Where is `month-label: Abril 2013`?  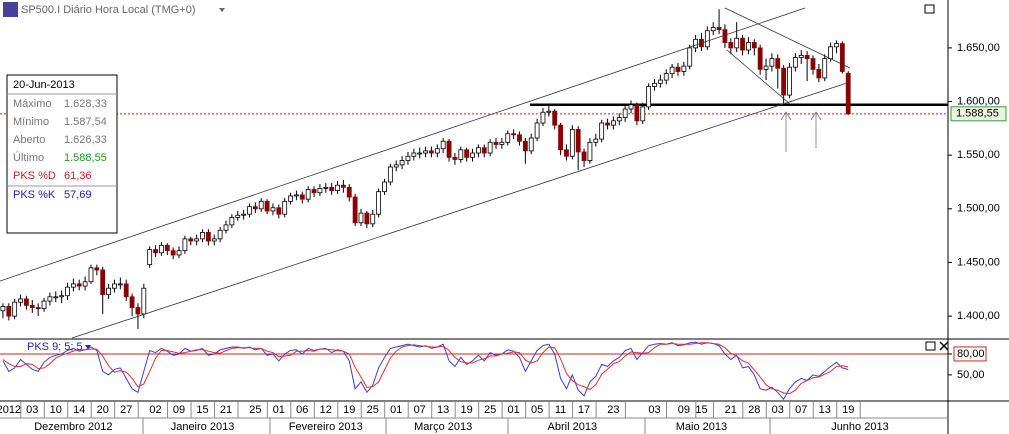 month-label: Abril 2013 is located at coordinates (573, 427).